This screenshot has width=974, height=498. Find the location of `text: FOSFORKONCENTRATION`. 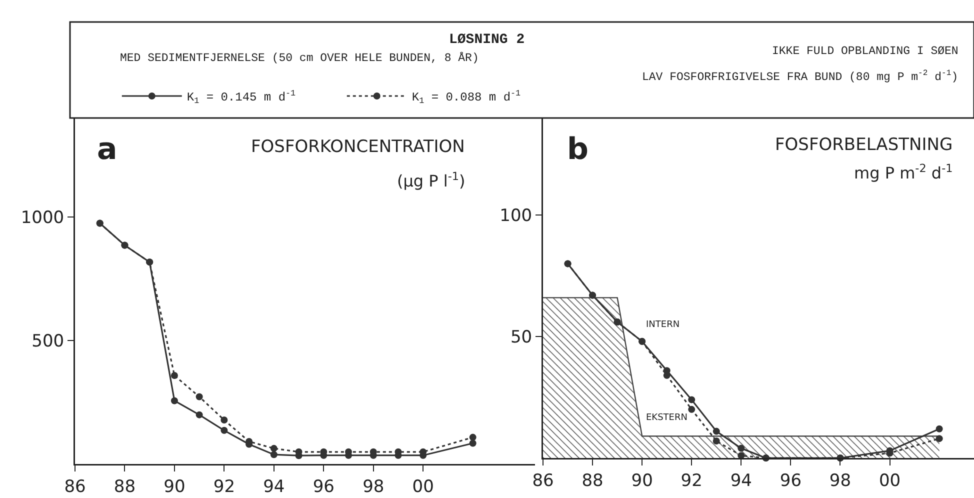

text: FOSFORKONCENTRATION is located at coordinates (358, 147).